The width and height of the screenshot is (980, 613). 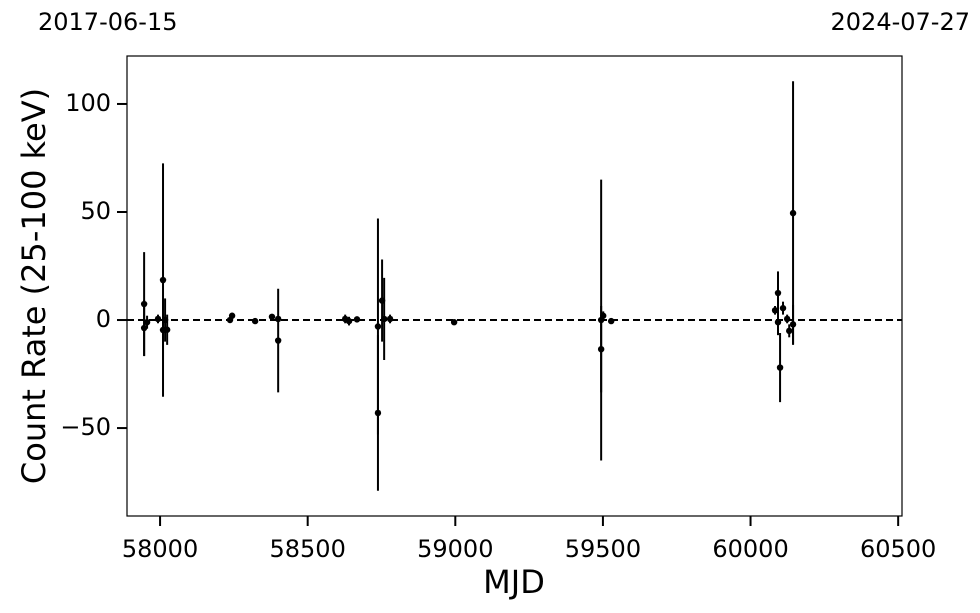 What do you see at coordinates (85, 427) in the screenshot?
I see `y-tick-label: −50` at bounding box center [85, 427].